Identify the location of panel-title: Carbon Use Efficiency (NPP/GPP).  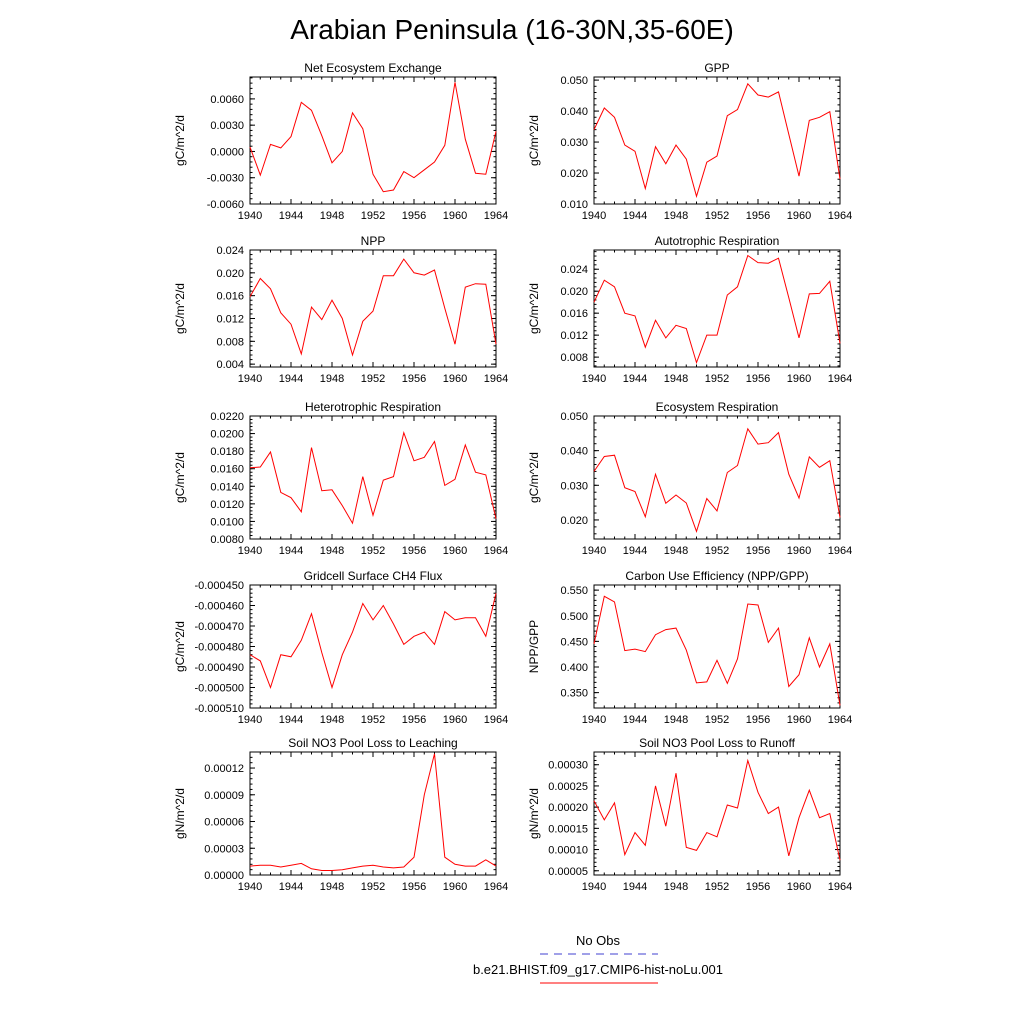
(716, 576).